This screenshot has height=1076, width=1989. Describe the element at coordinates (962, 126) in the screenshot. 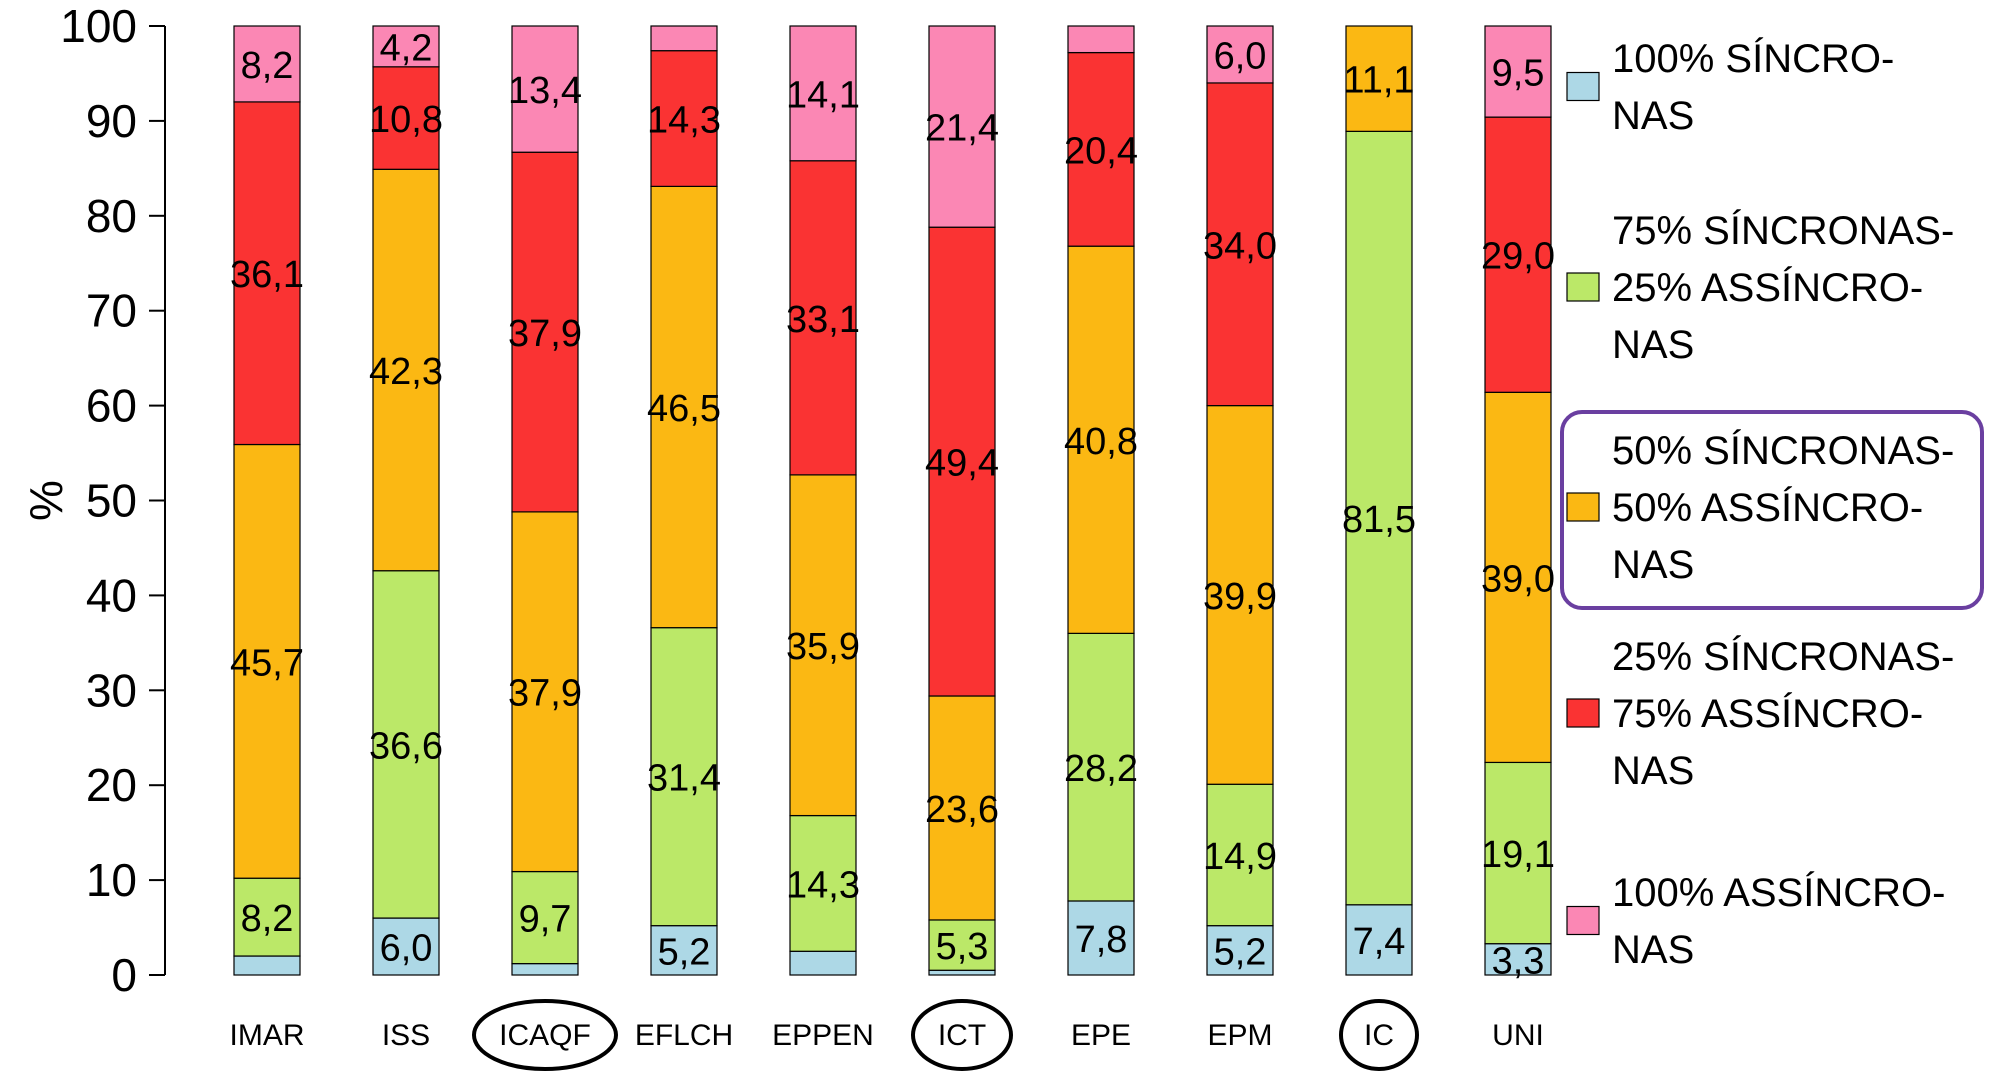

I see `bar-segment-ict-100pct-assincronas` at that location.